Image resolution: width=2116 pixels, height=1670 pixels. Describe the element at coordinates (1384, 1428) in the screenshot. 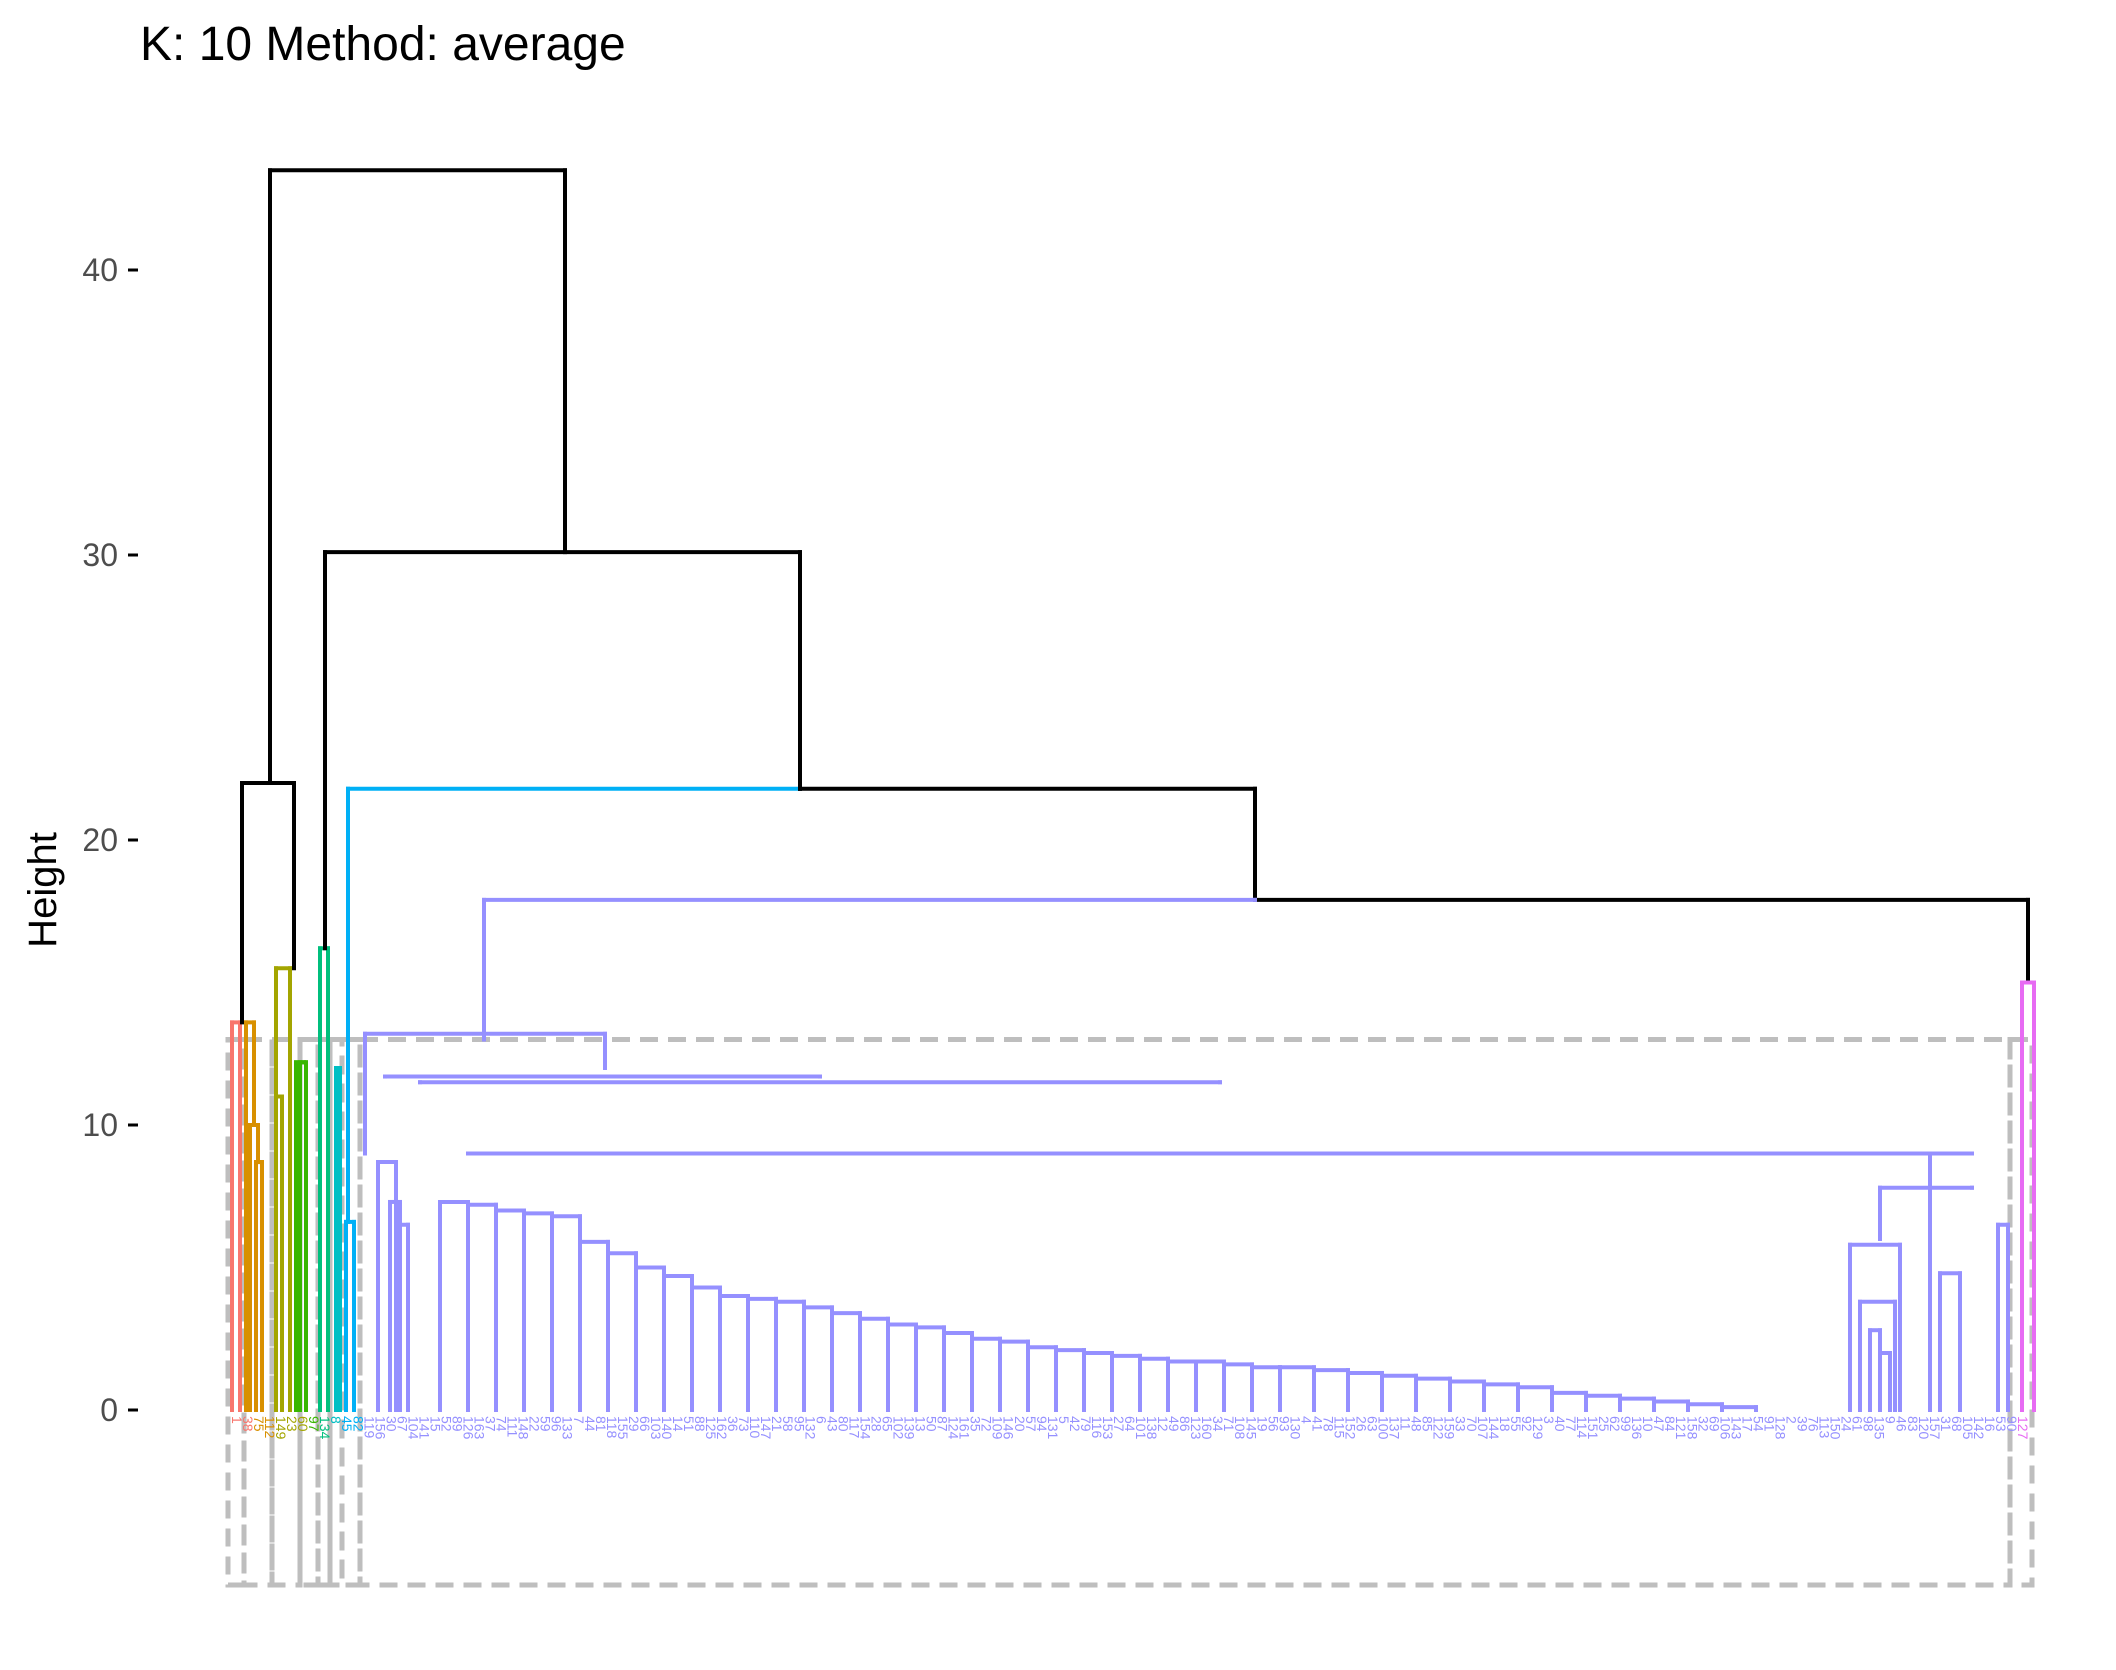

I see `leaf-label: 100` at that location.